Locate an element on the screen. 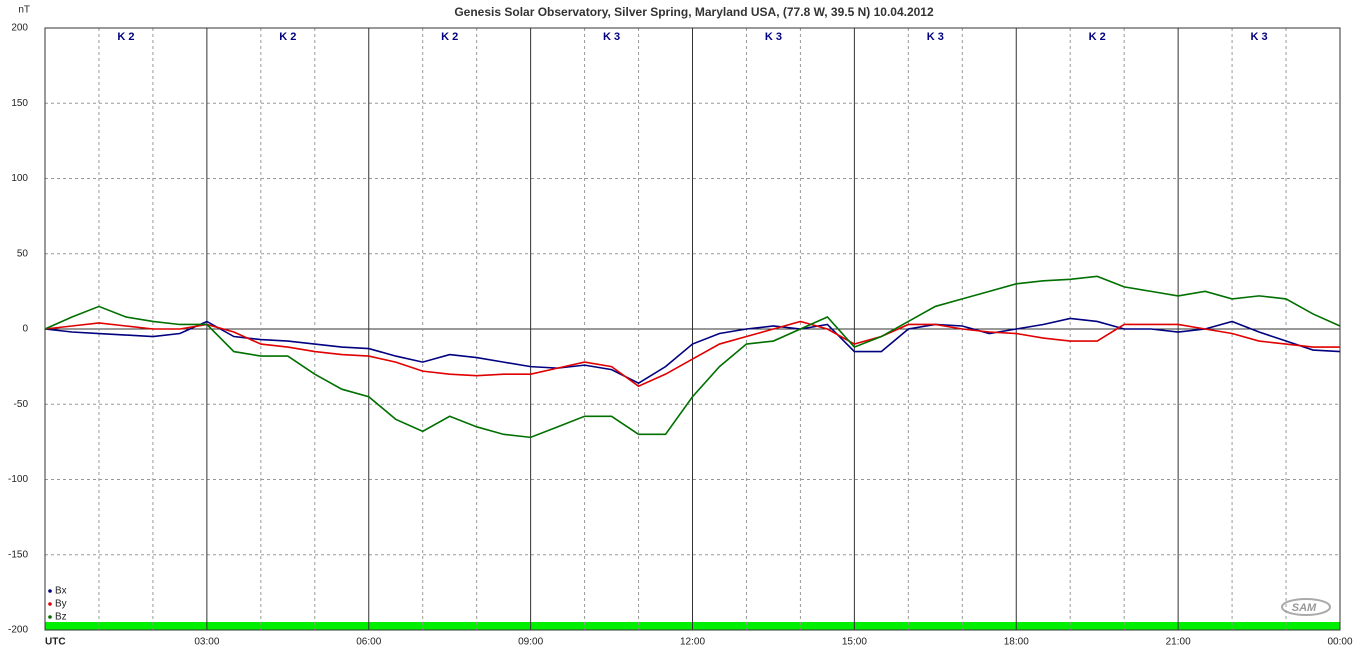  y-unit: nT is located at coordinates (24, 10).